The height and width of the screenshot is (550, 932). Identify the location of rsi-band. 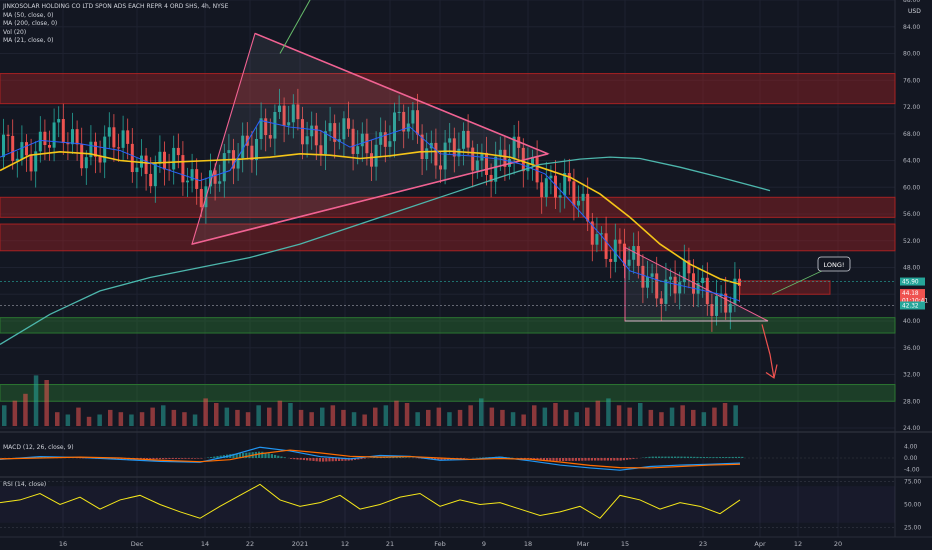
(447, 504).